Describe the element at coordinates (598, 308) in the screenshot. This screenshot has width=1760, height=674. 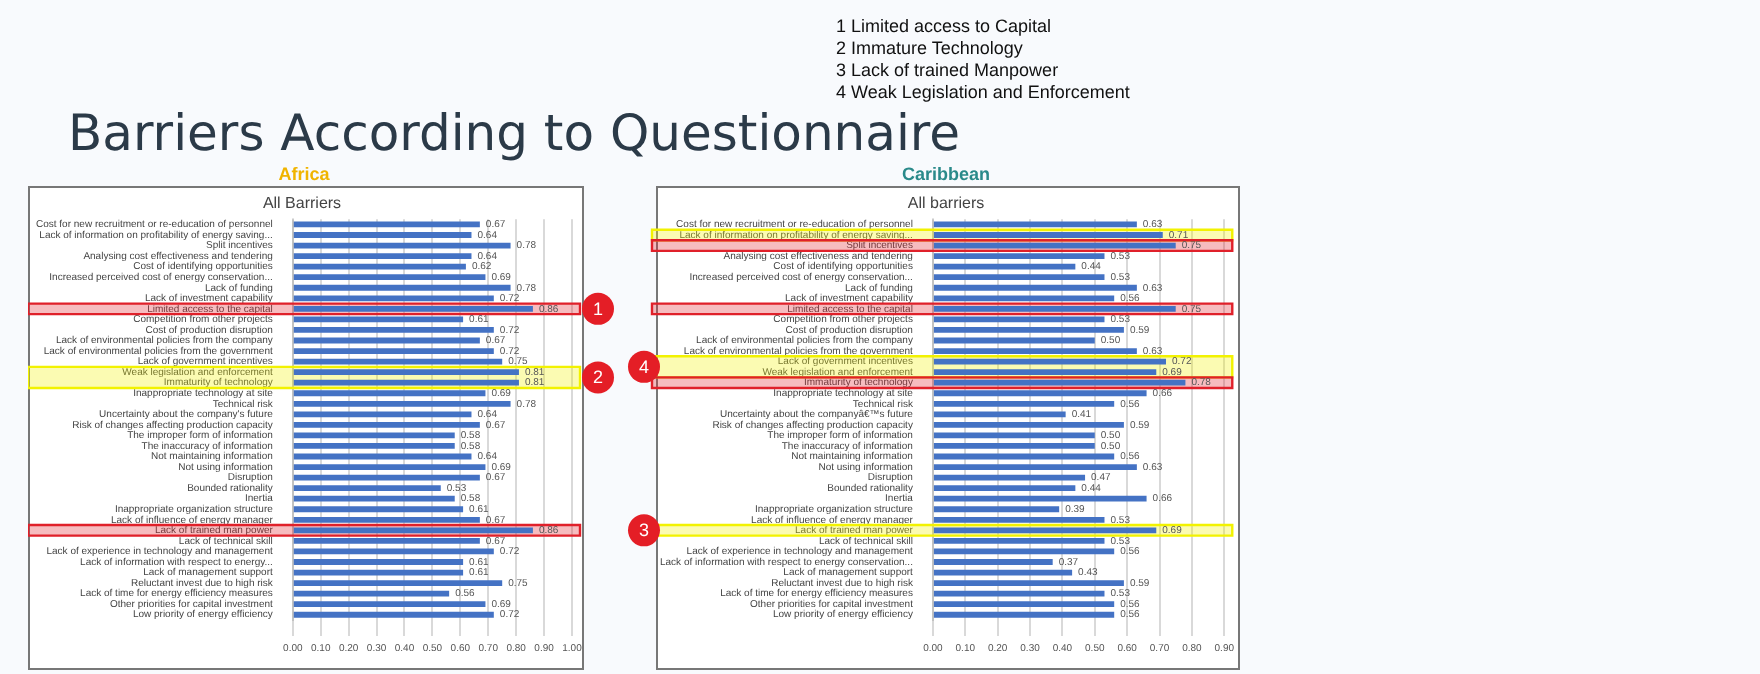
I see `band-label: 1` at that location.